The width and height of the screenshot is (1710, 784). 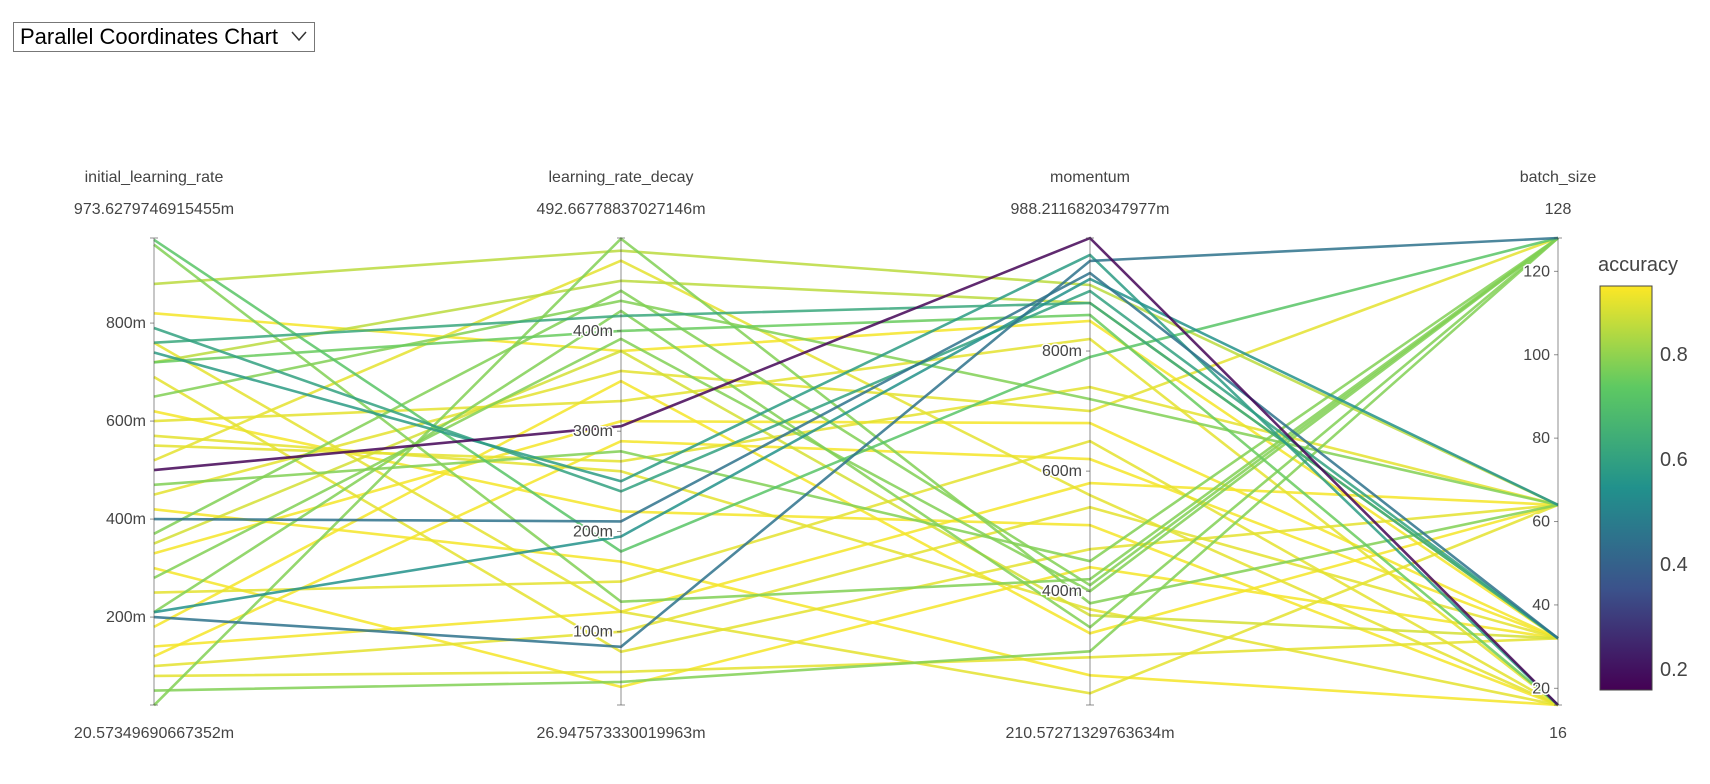 What do you see at coordinates (1541, 522) in the screenshot?
I see `tick-label: 60` at bounding box center [1541, 522].